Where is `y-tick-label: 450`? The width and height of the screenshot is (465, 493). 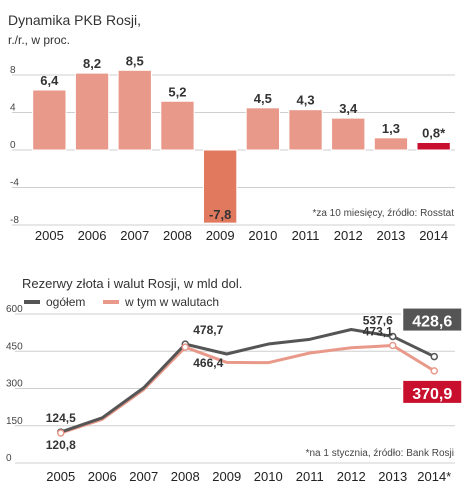 y-tick-label: 450 is located at coordinates (14, 346).